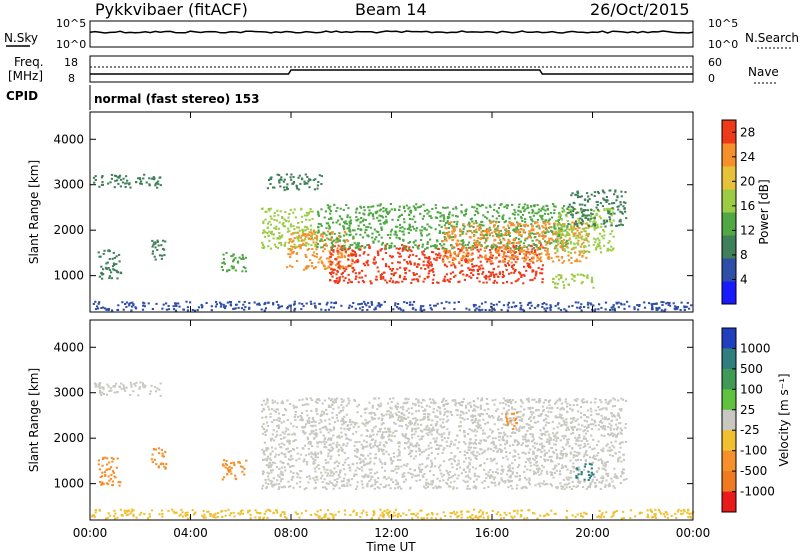 Image resolution: width=800 pixels, height=554 pixels. I want to click on freq-panel: Freq. [MHz] 18 8 60 0 Nave, so click(393, 70).